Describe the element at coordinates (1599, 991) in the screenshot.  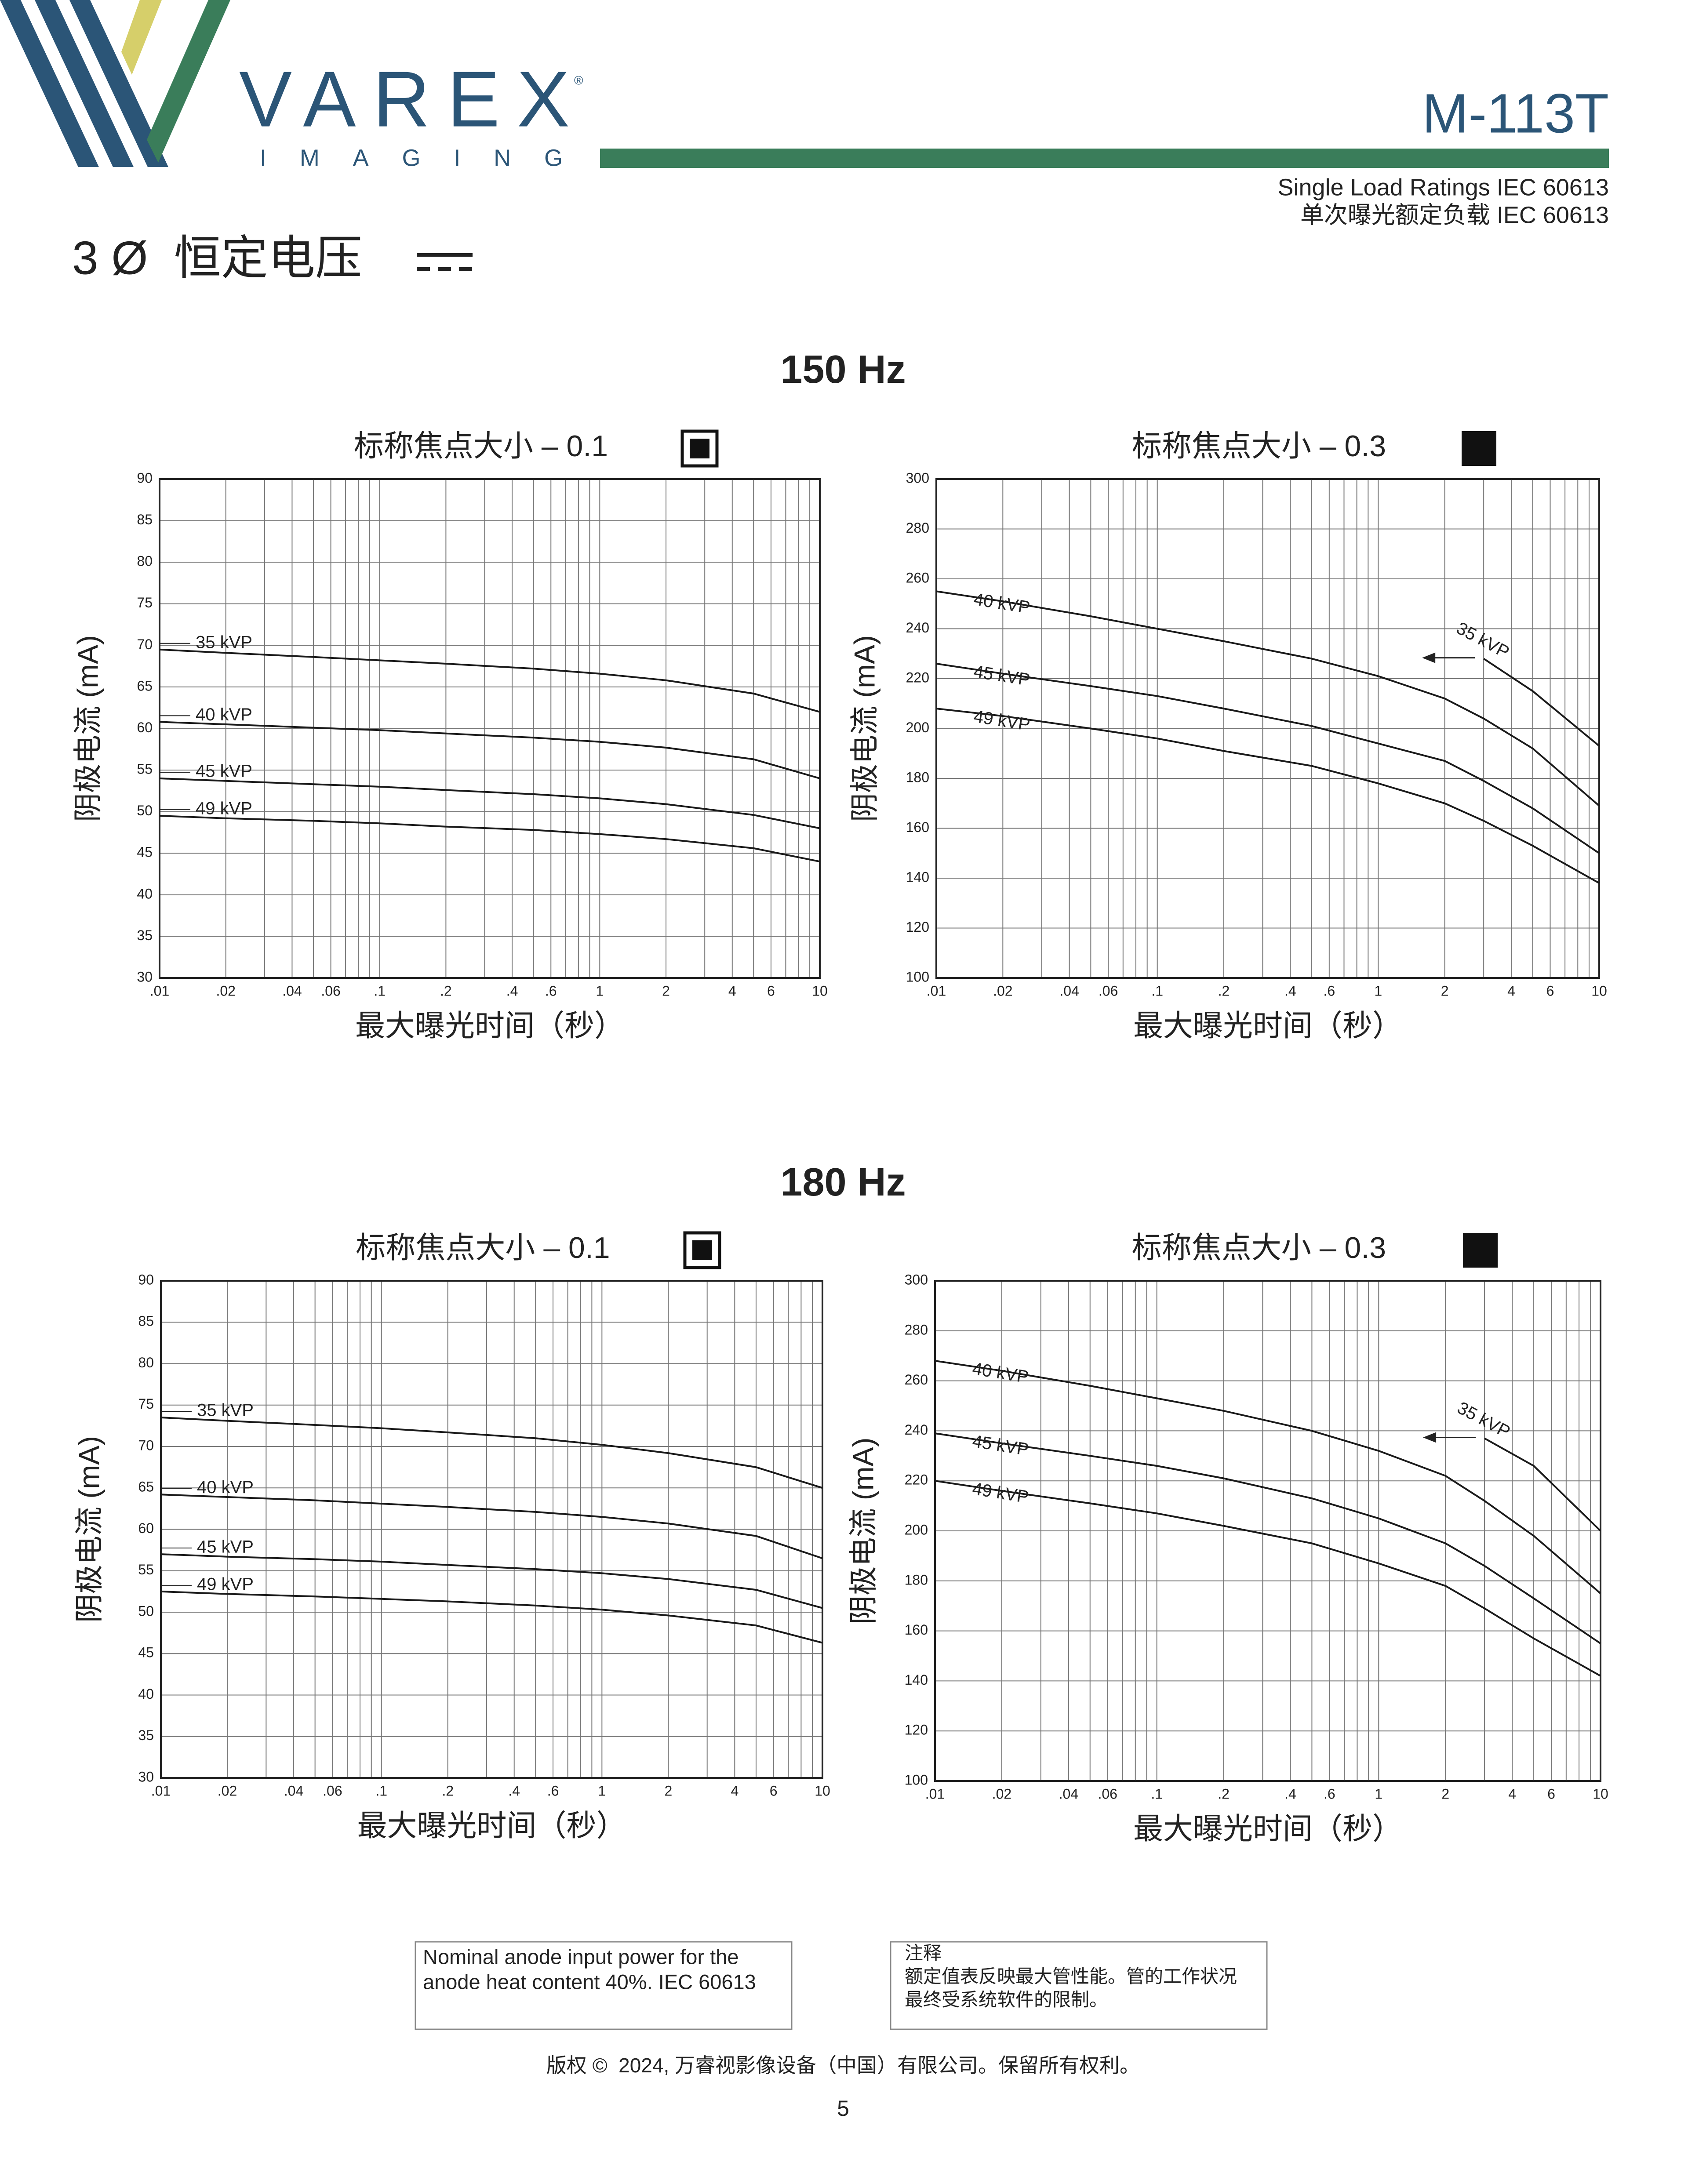
I see `x-tick-label: 10` at that location.